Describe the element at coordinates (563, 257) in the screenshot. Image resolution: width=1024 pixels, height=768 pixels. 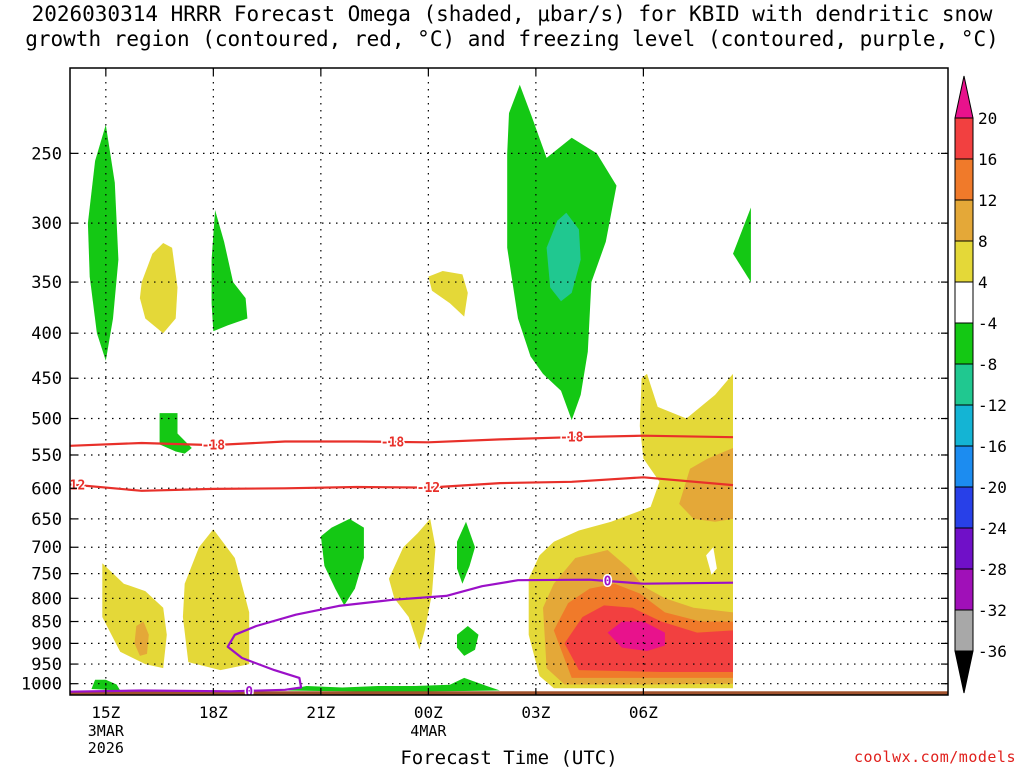
I see `omega-region-ascent-03z-core` at that location.